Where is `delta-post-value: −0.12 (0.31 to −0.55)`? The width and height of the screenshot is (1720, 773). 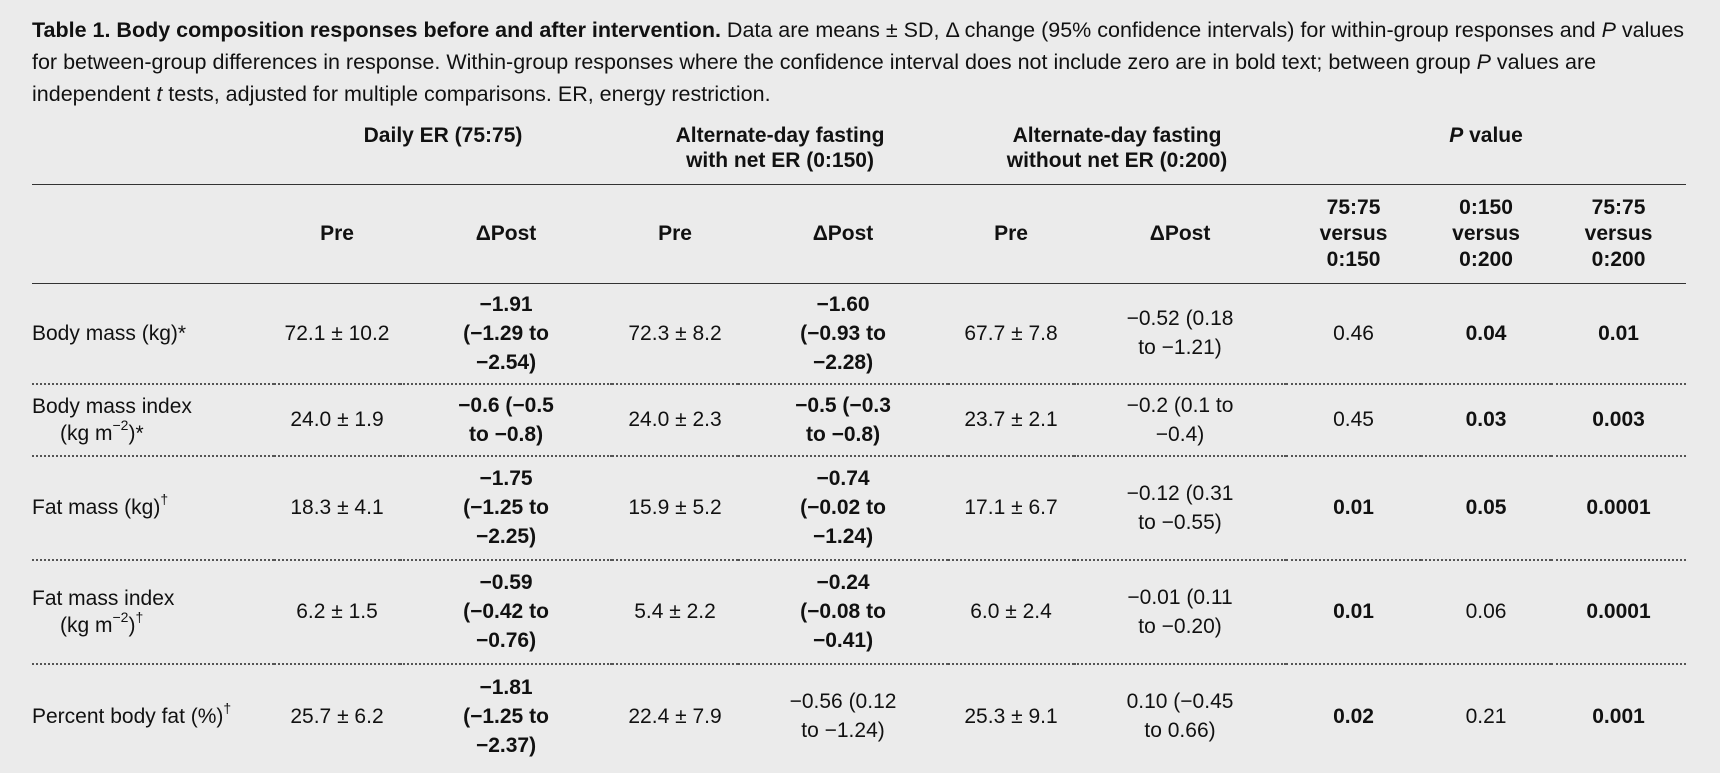
delta-post-value: −0.12 (0.31 to −0.55) is located at coordinates (1180, 507).